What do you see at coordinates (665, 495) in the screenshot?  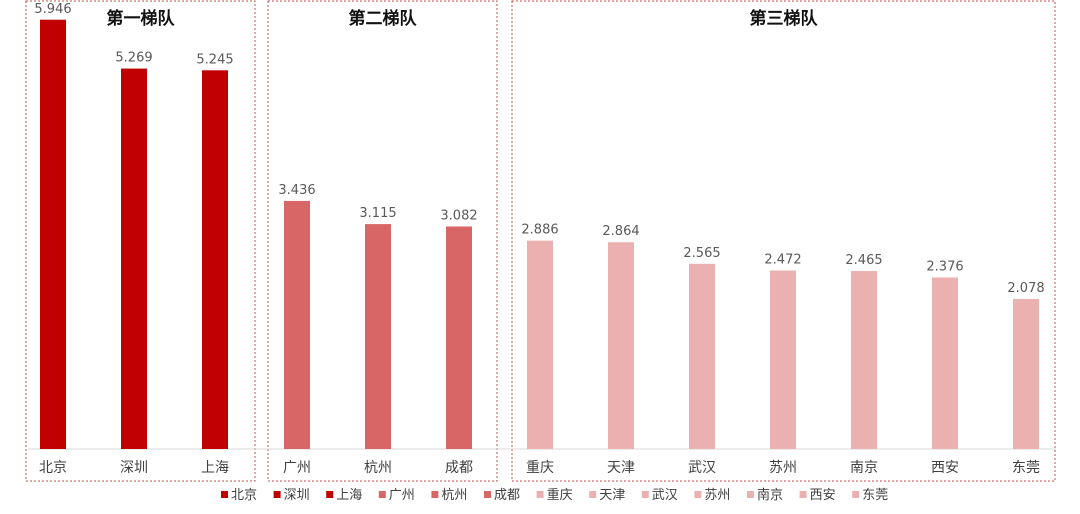 I see `legend-label-武汉: 武汉` at bounding box center [665, 495].